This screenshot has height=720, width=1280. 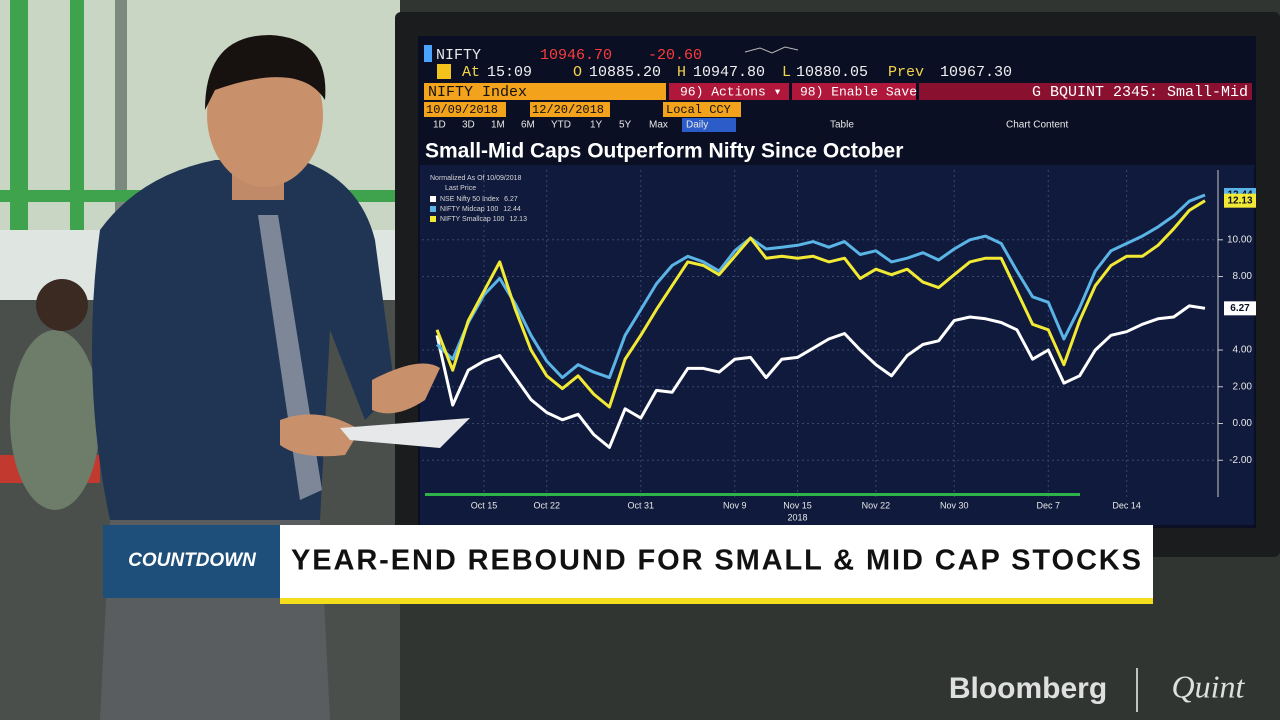 I want to click on chart-id: G BQUINT 2345: Small-Mid, so click(x=1140, y=92).